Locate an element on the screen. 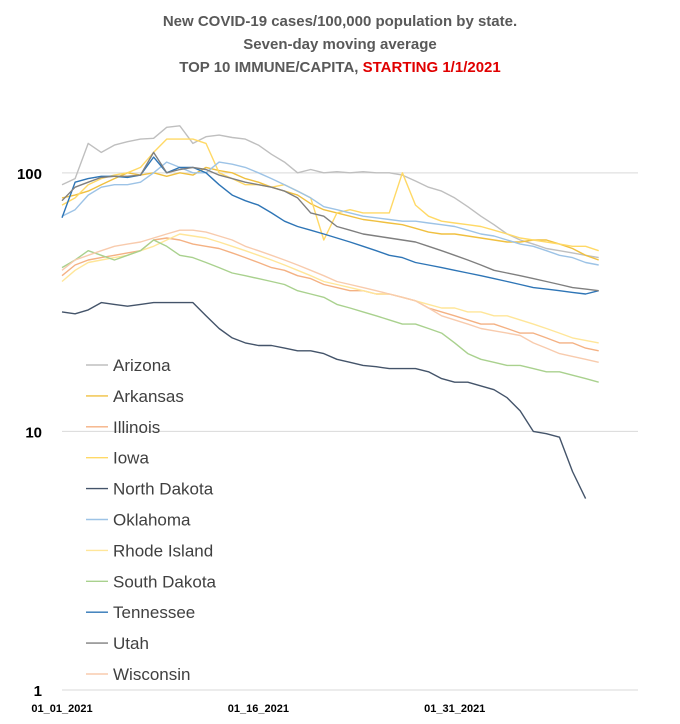 The width and height of the screenshot is (680, 724). y-tick-label: 100 is located at coordinates (29, 174).